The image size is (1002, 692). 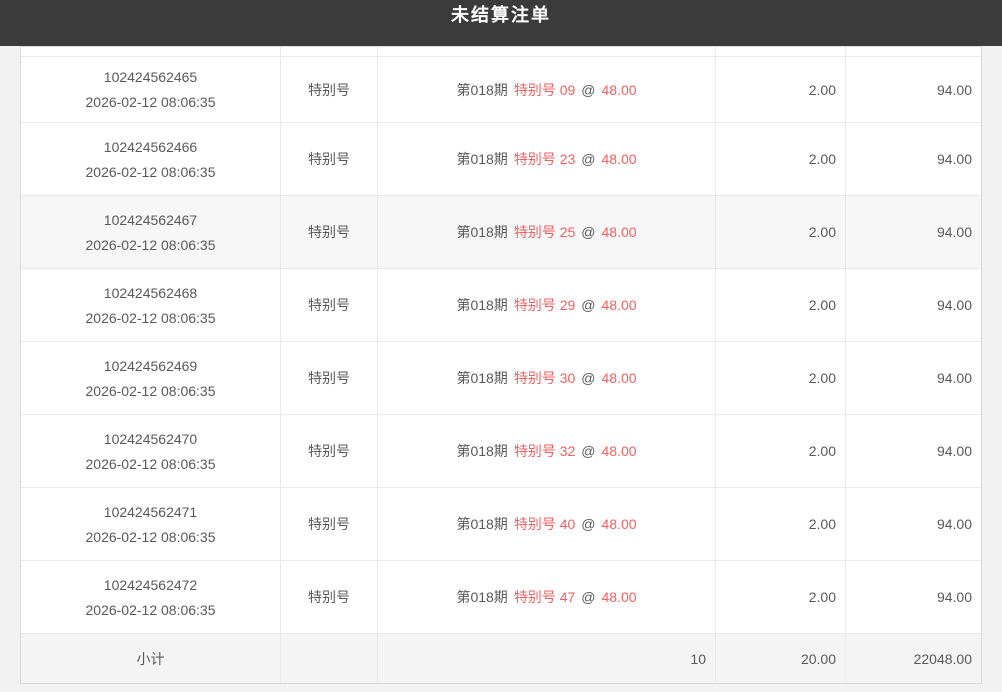 I want to click on page-title: 未结算注单, so click(x=501, y=15).